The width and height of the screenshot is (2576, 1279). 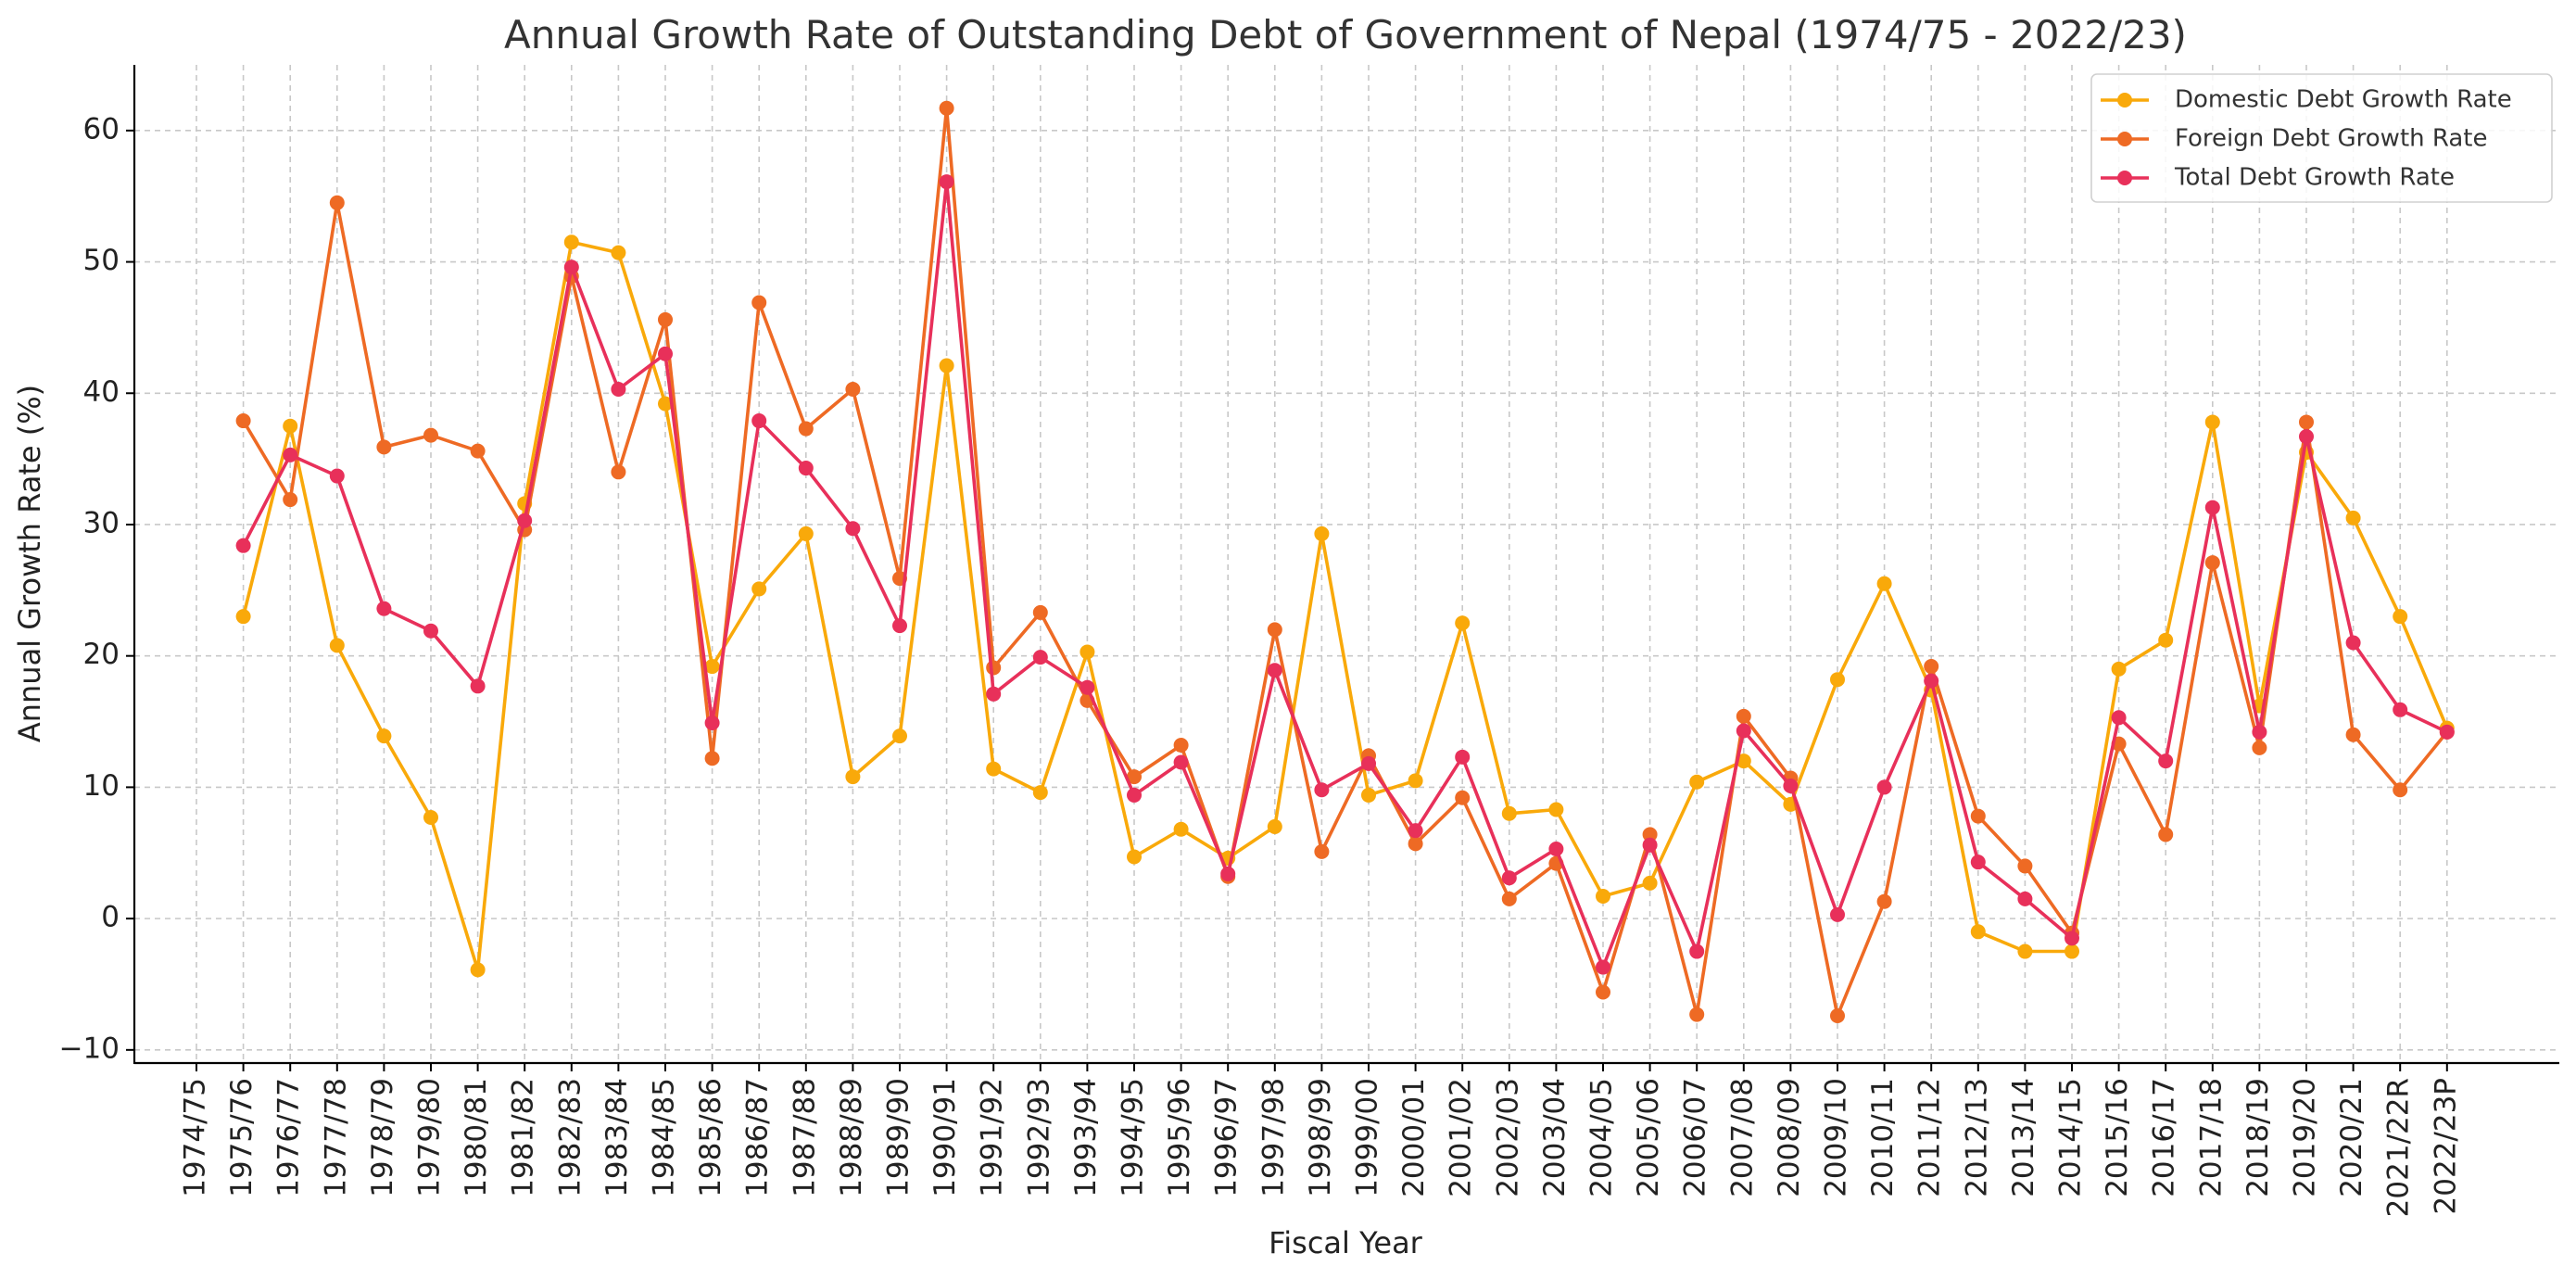 I want to click on x-tick-label: 2005/06, so click(x=1649, y=1137).